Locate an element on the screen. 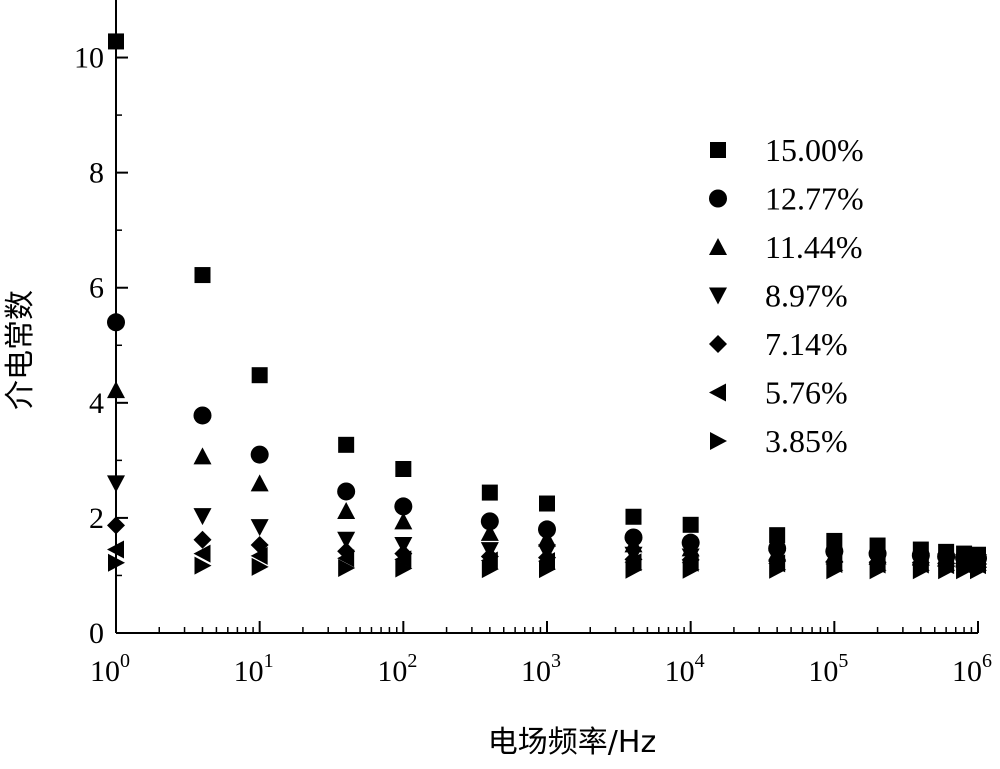 The width and height of the screenshot is (1000, 769). x-tick-label: 10² is located at coordinates (397, 669).